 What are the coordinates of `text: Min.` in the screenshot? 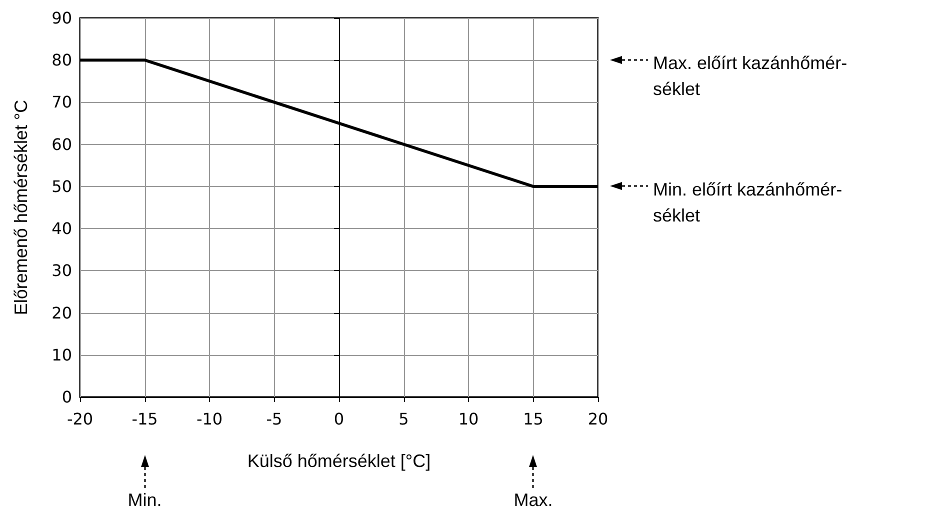 It's located at (145, 500).